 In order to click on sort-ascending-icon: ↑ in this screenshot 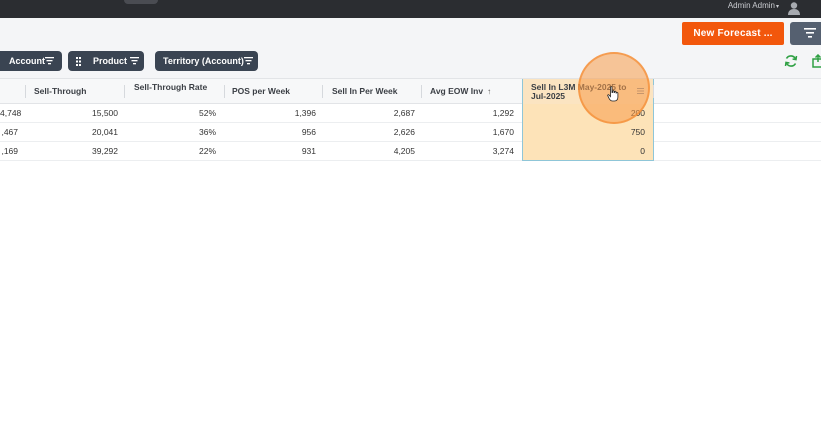, I will do `click(489, 91)`.